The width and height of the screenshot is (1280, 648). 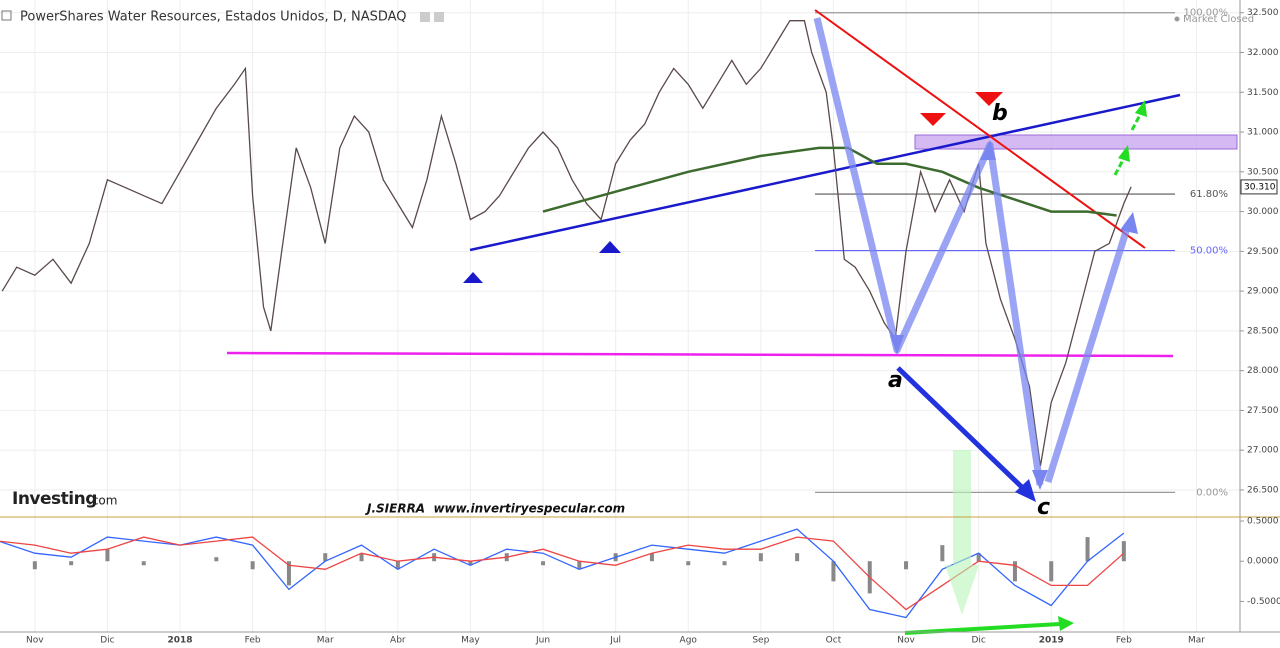 I want to click on y2-tick-label: -0.5000, so click(x=1263, y=602).